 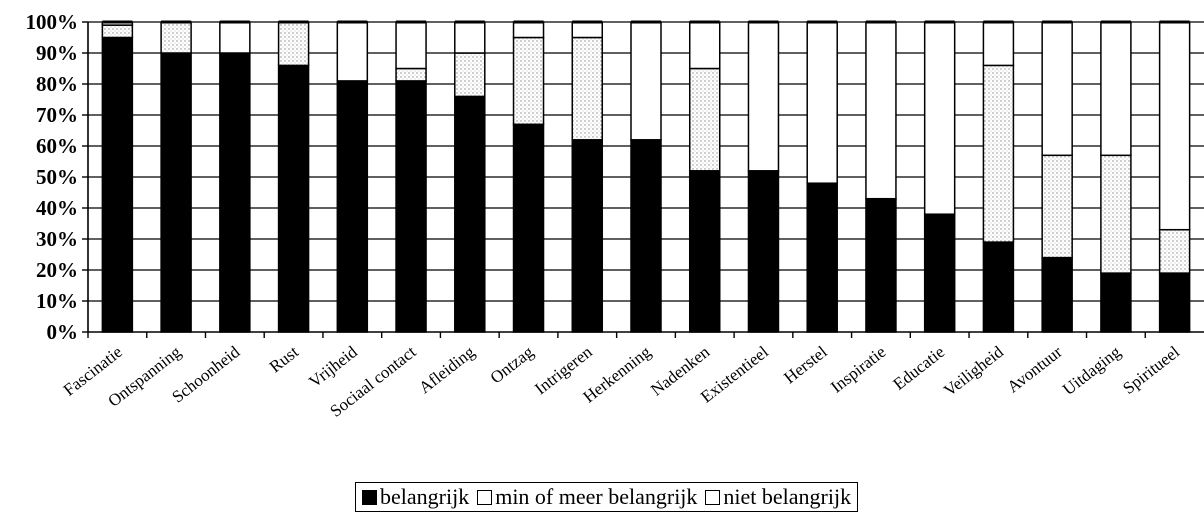 I want to click on y-tick-label: 30%, so click(x=57, y=239).